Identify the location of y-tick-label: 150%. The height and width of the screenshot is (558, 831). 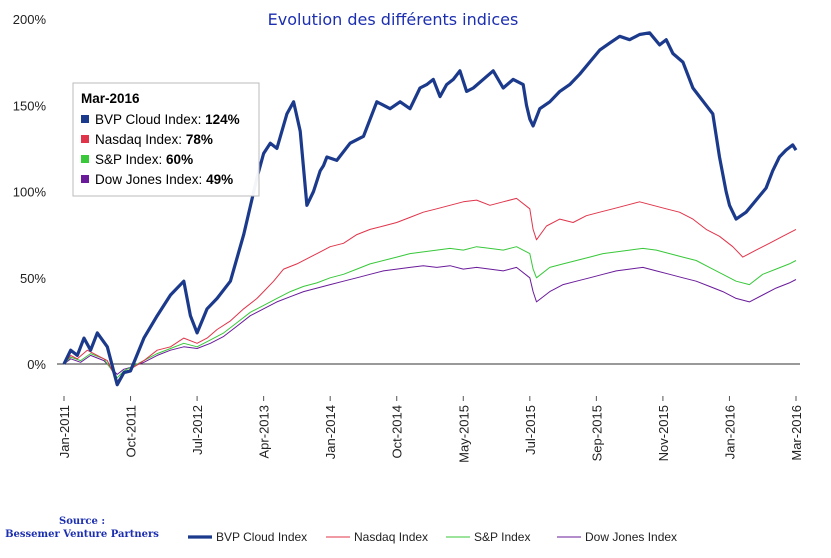
(30, 105).